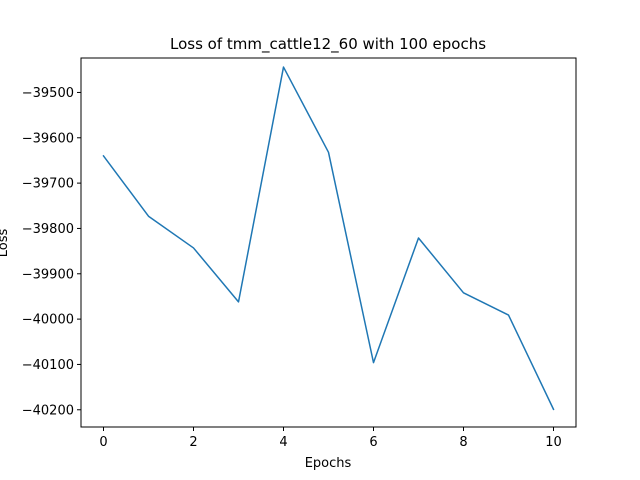 The image size is (640, 480). I want to click on y-tick-label: −39800, so click(48, 229).